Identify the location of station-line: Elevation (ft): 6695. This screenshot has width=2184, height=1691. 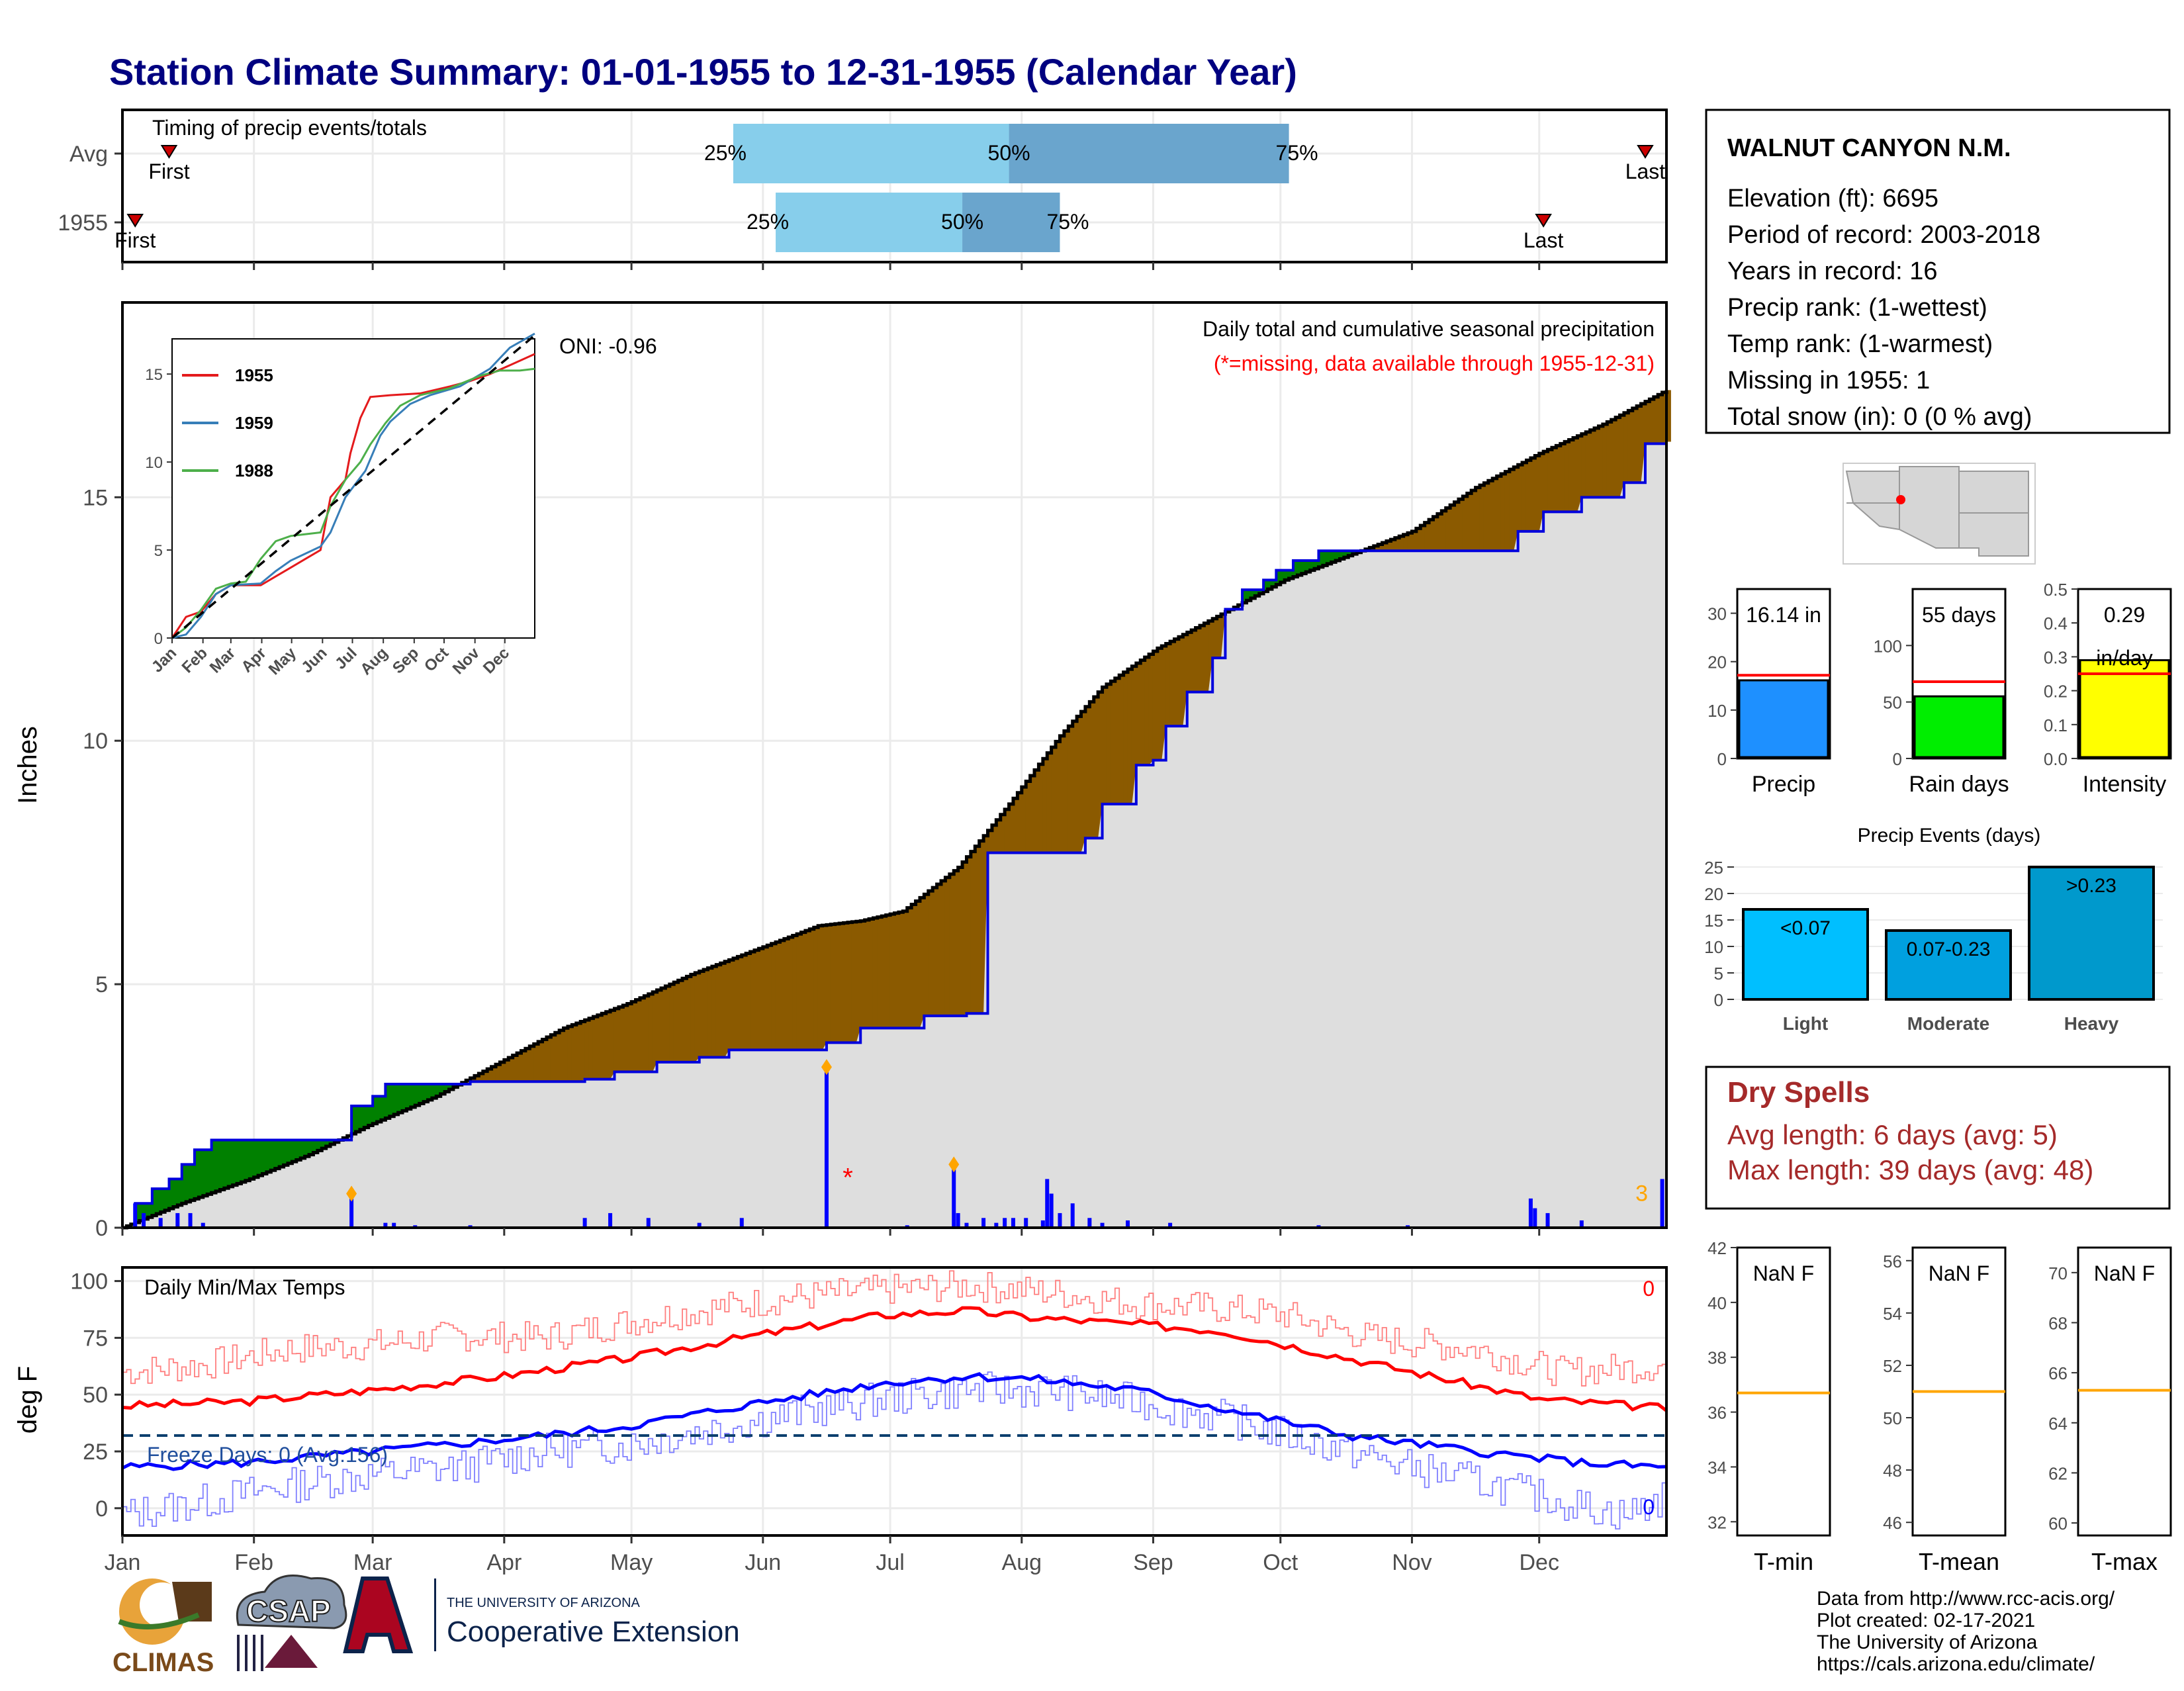
(1832, 198).